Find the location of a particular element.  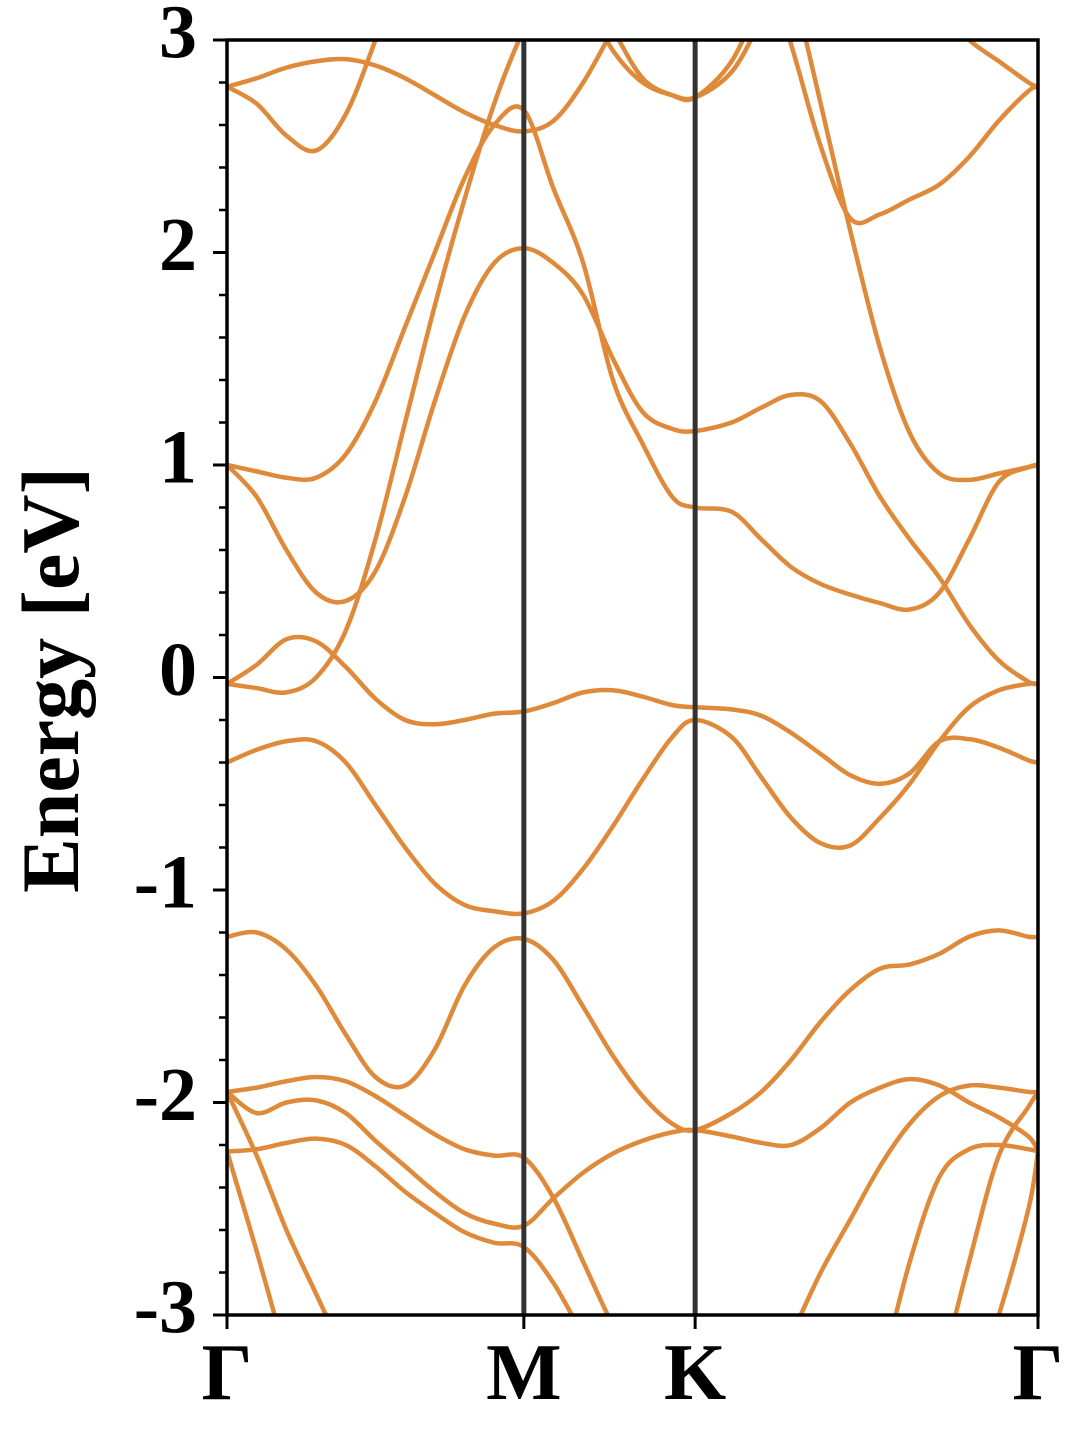

y-tick-label: 1 is located at coordinates (178, 457).